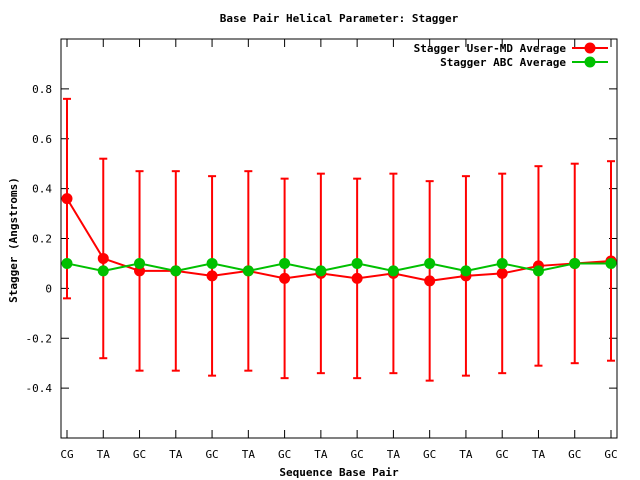 Image resolution: width=640 pixels, height=480 pixels. What do you see at coordinates (48, 288) in the screenshot?
I see `y-tick-label: 0` at bounding box center [48, 288].